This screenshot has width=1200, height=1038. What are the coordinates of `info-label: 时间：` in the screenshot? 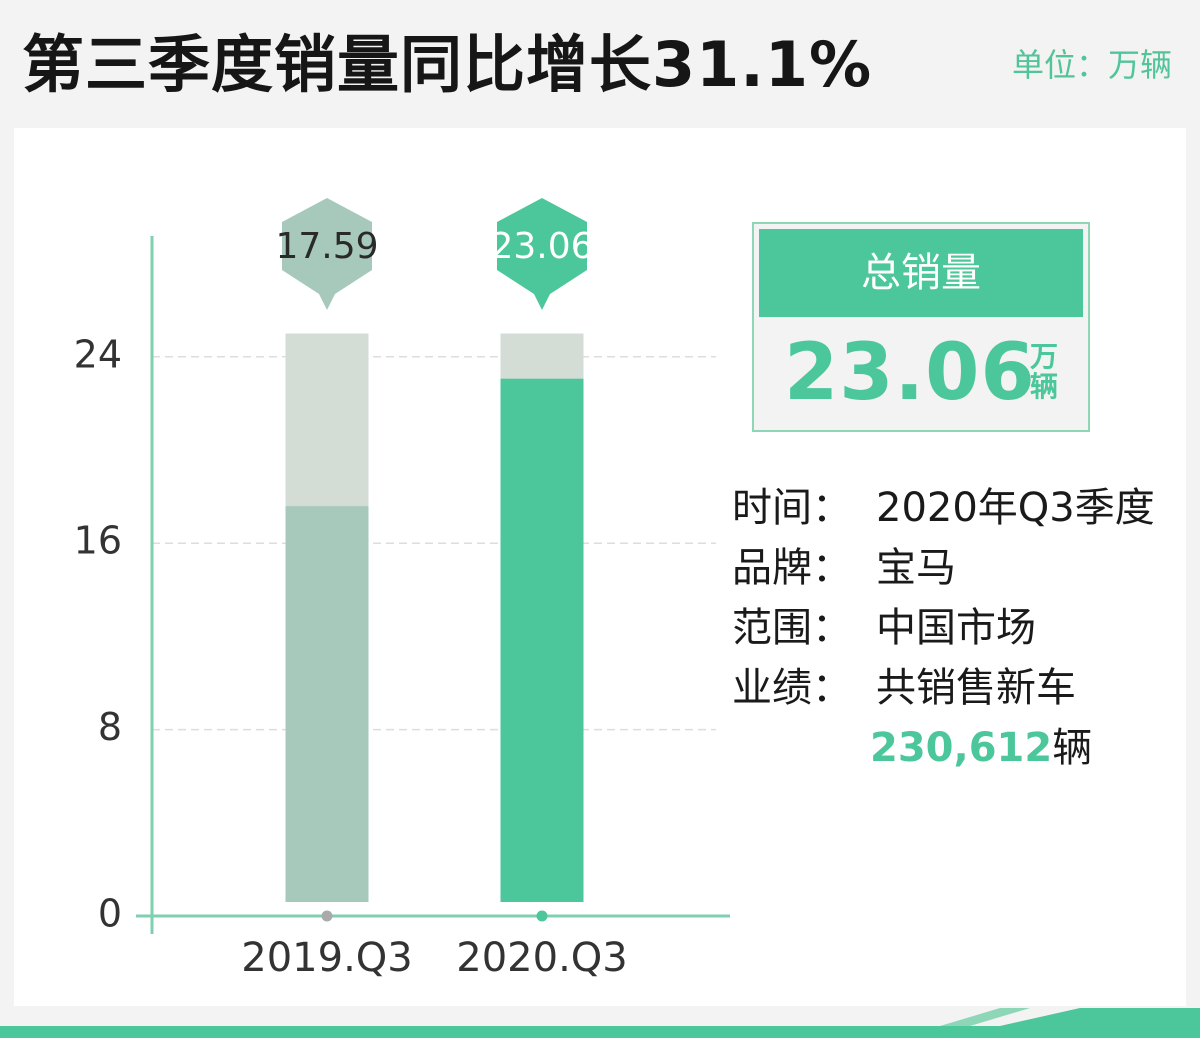 It's located at (792, 508).